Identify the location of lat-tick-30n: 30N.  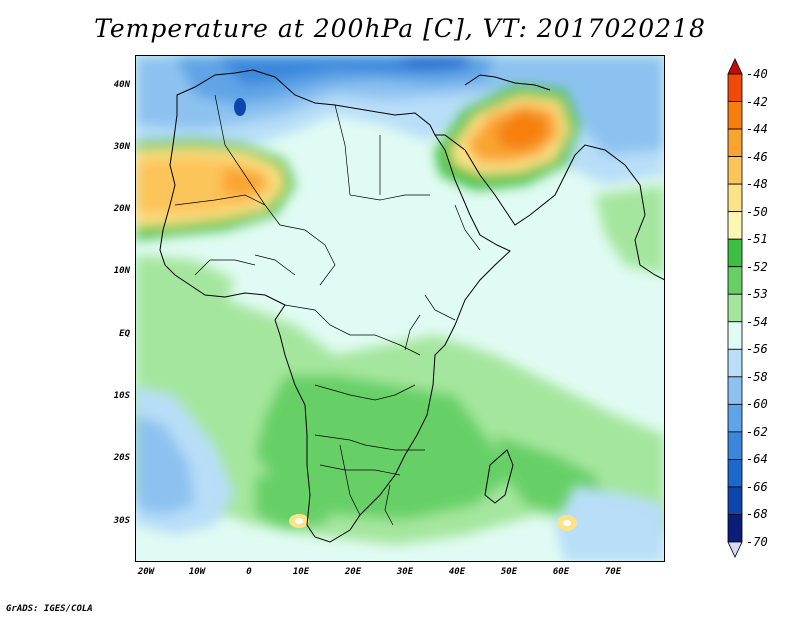
(121, 147).